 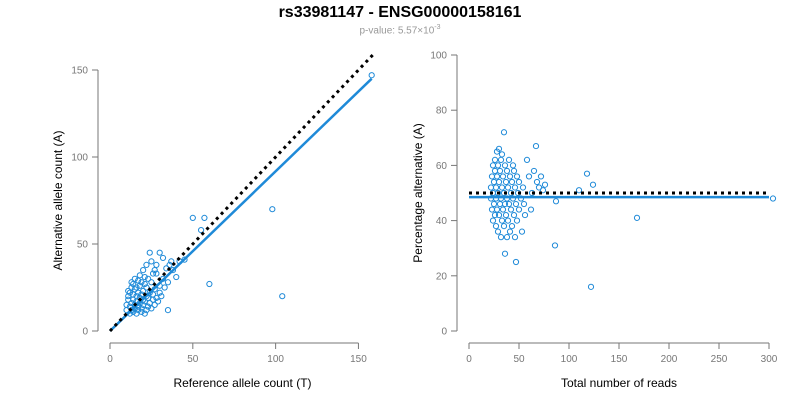 What do you see at coordinates (442, 276) in the screenshot?
I see `y-tick-label: 20` at bounding box center [442, 276].